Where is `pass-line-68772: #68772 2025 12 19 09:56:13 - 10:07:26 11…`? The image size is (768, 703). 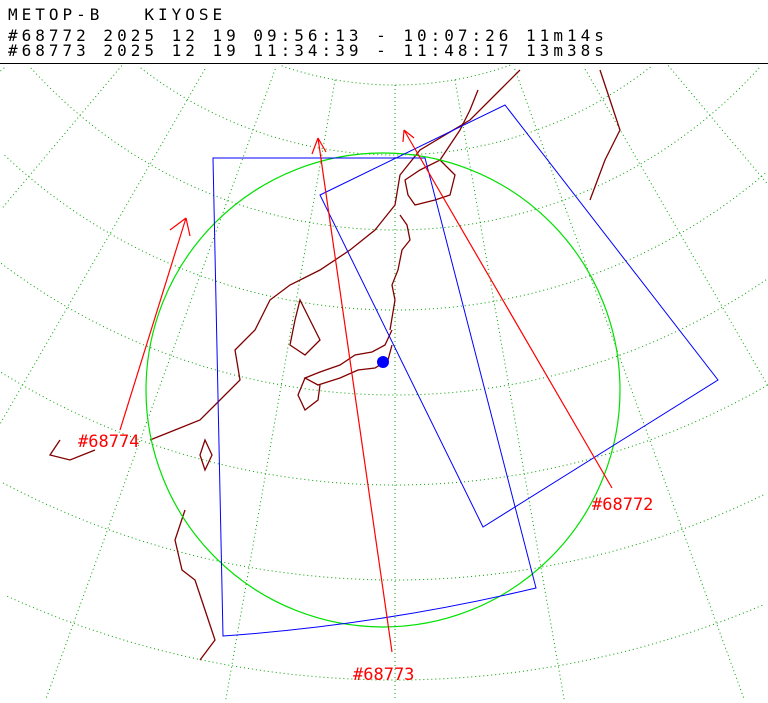 pass-line-68772: #68772 2025 12 19 09:56:13 - 10:07:26 11… is located at coordinates (308, 35).